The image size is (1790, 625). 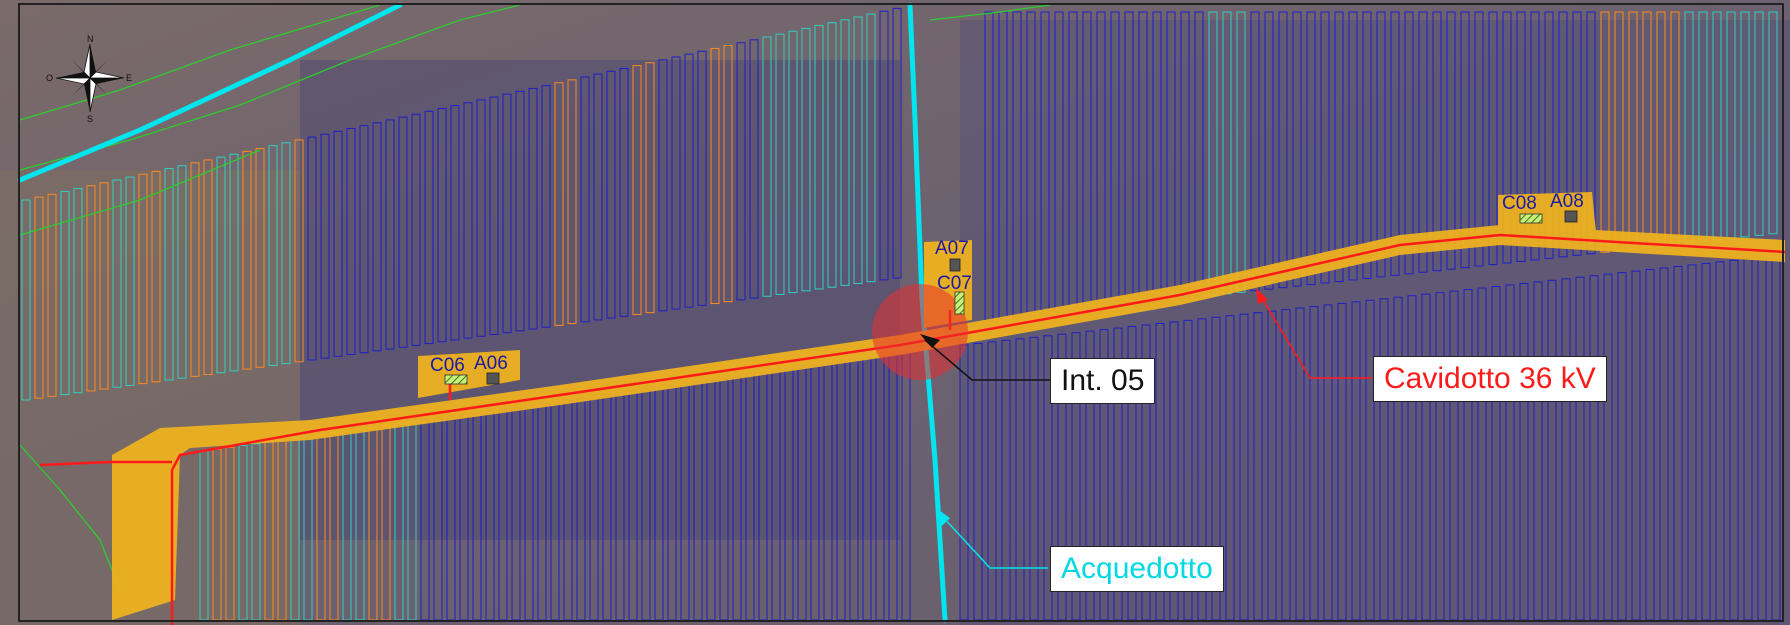 I want to click on cabin-a06-marker, so click(x=493, y=378).